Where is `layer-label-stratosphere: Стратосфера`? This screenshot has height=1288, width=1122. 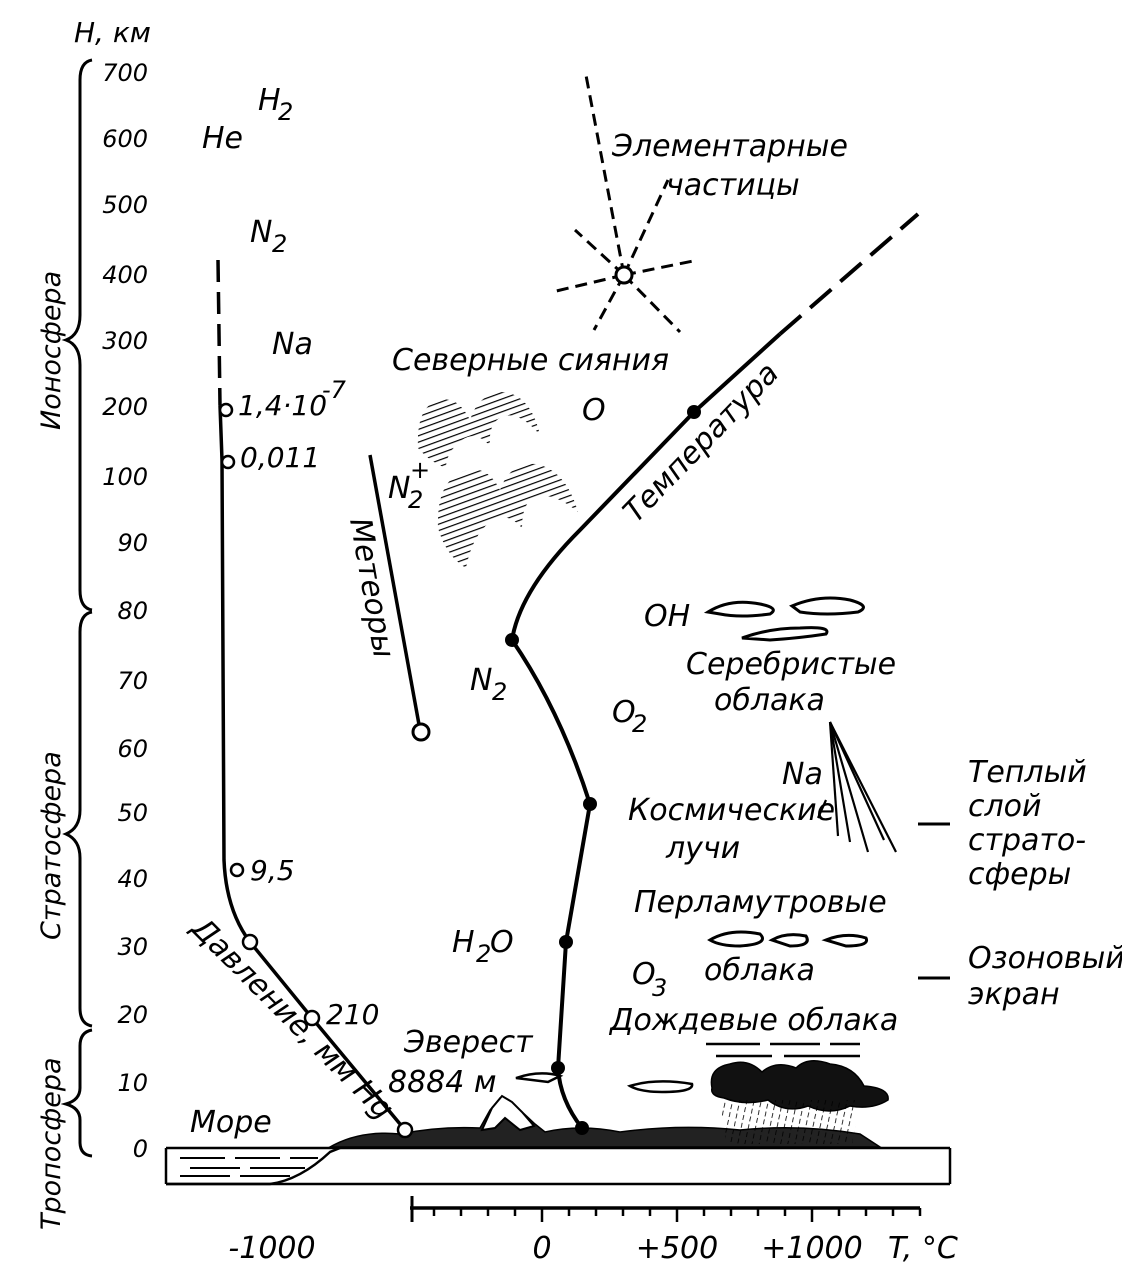 layer-label-stratosphere: Стратосфера is located at coordinates (51, 845).